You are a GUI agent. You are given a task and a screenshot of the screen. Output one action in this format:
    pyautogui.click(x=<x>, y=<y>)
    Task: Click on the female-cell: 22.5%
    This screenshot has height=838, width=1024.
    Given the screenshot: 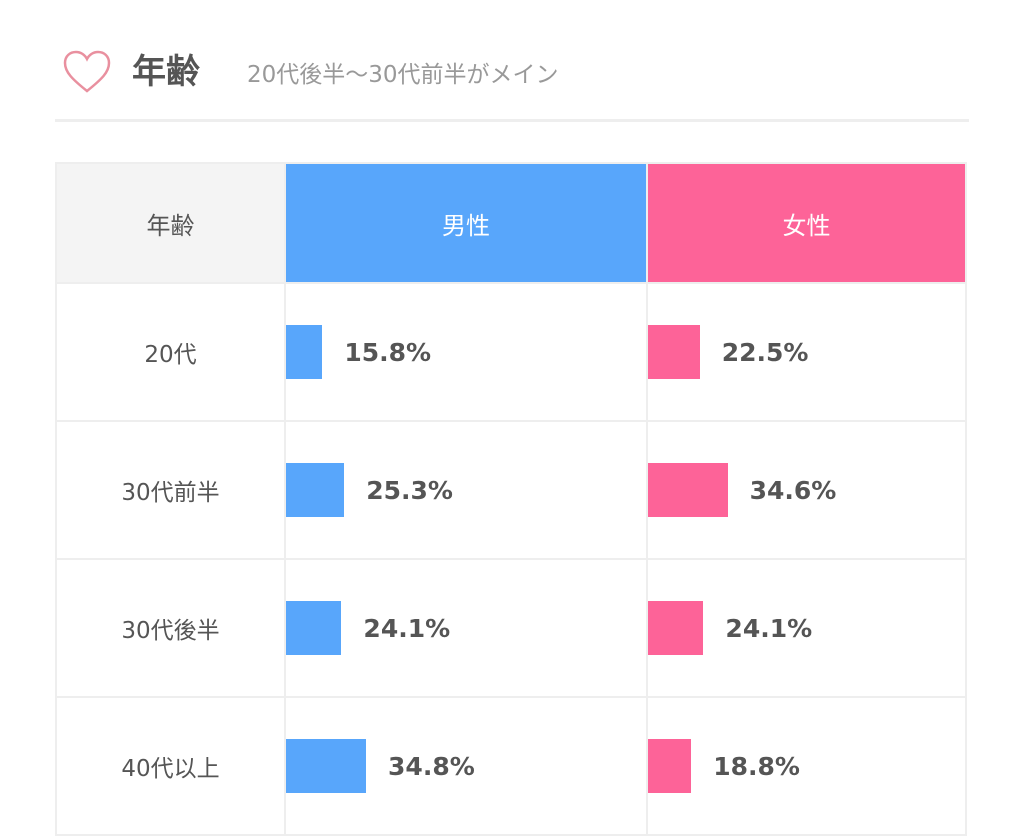 What is the action you would take?
    pyautogui.click(x=806, y=352)
    